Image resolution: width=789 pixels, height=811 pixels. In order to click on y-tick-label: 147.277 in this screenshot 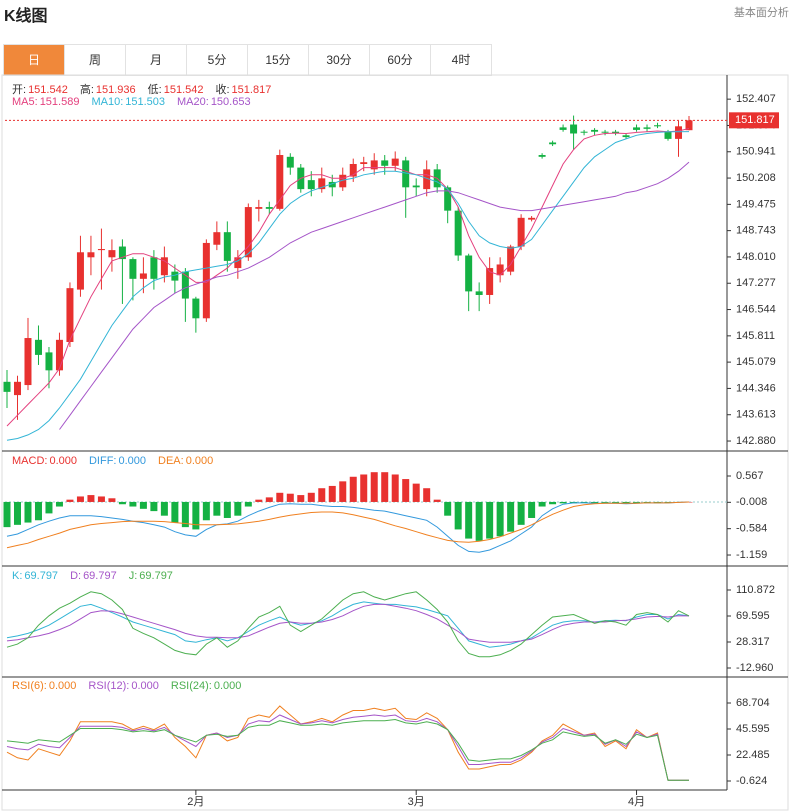, I will do `click(756, 283)`.